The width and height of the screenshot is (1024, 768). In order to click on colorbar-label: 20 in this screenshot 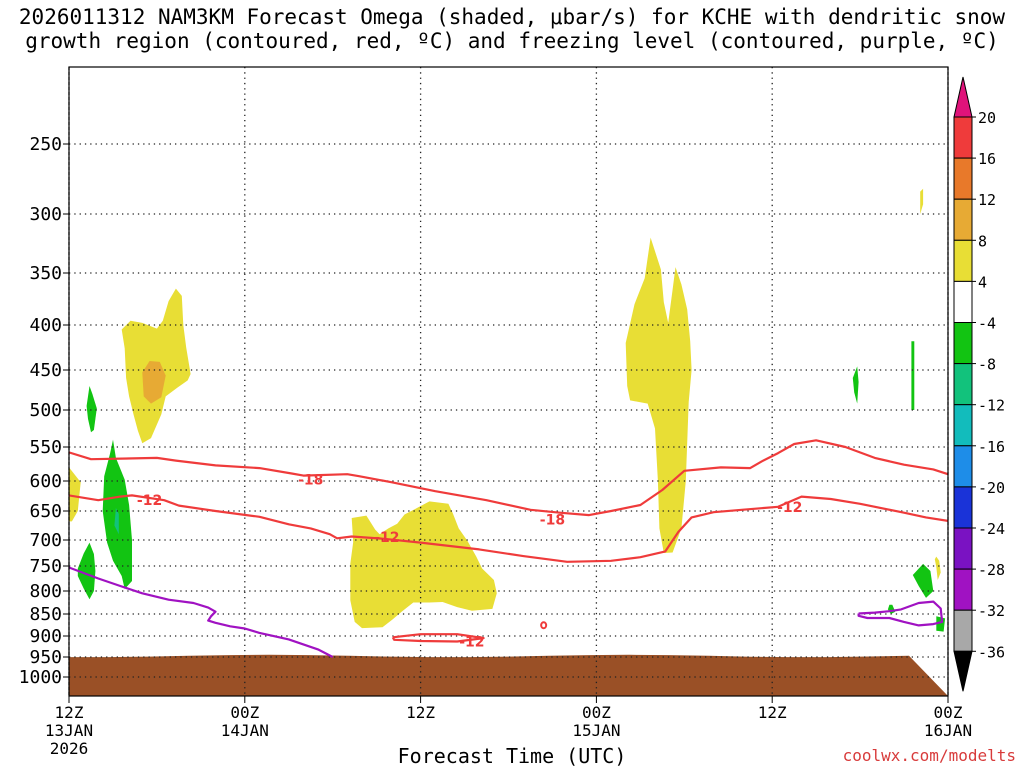, I will do `click(987, 118)`.